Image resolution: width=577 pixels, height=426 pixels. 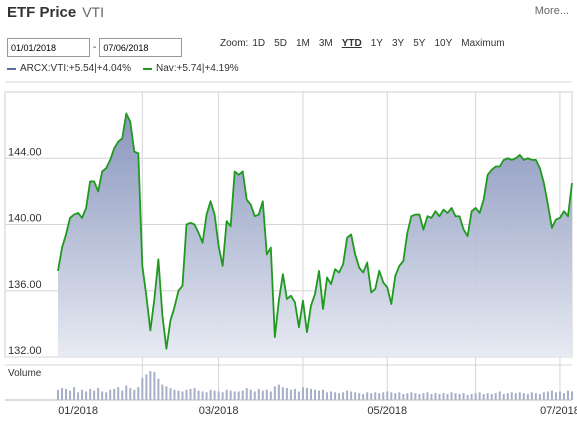 I want to click on legend-swatch, so click(x=11, y=68).